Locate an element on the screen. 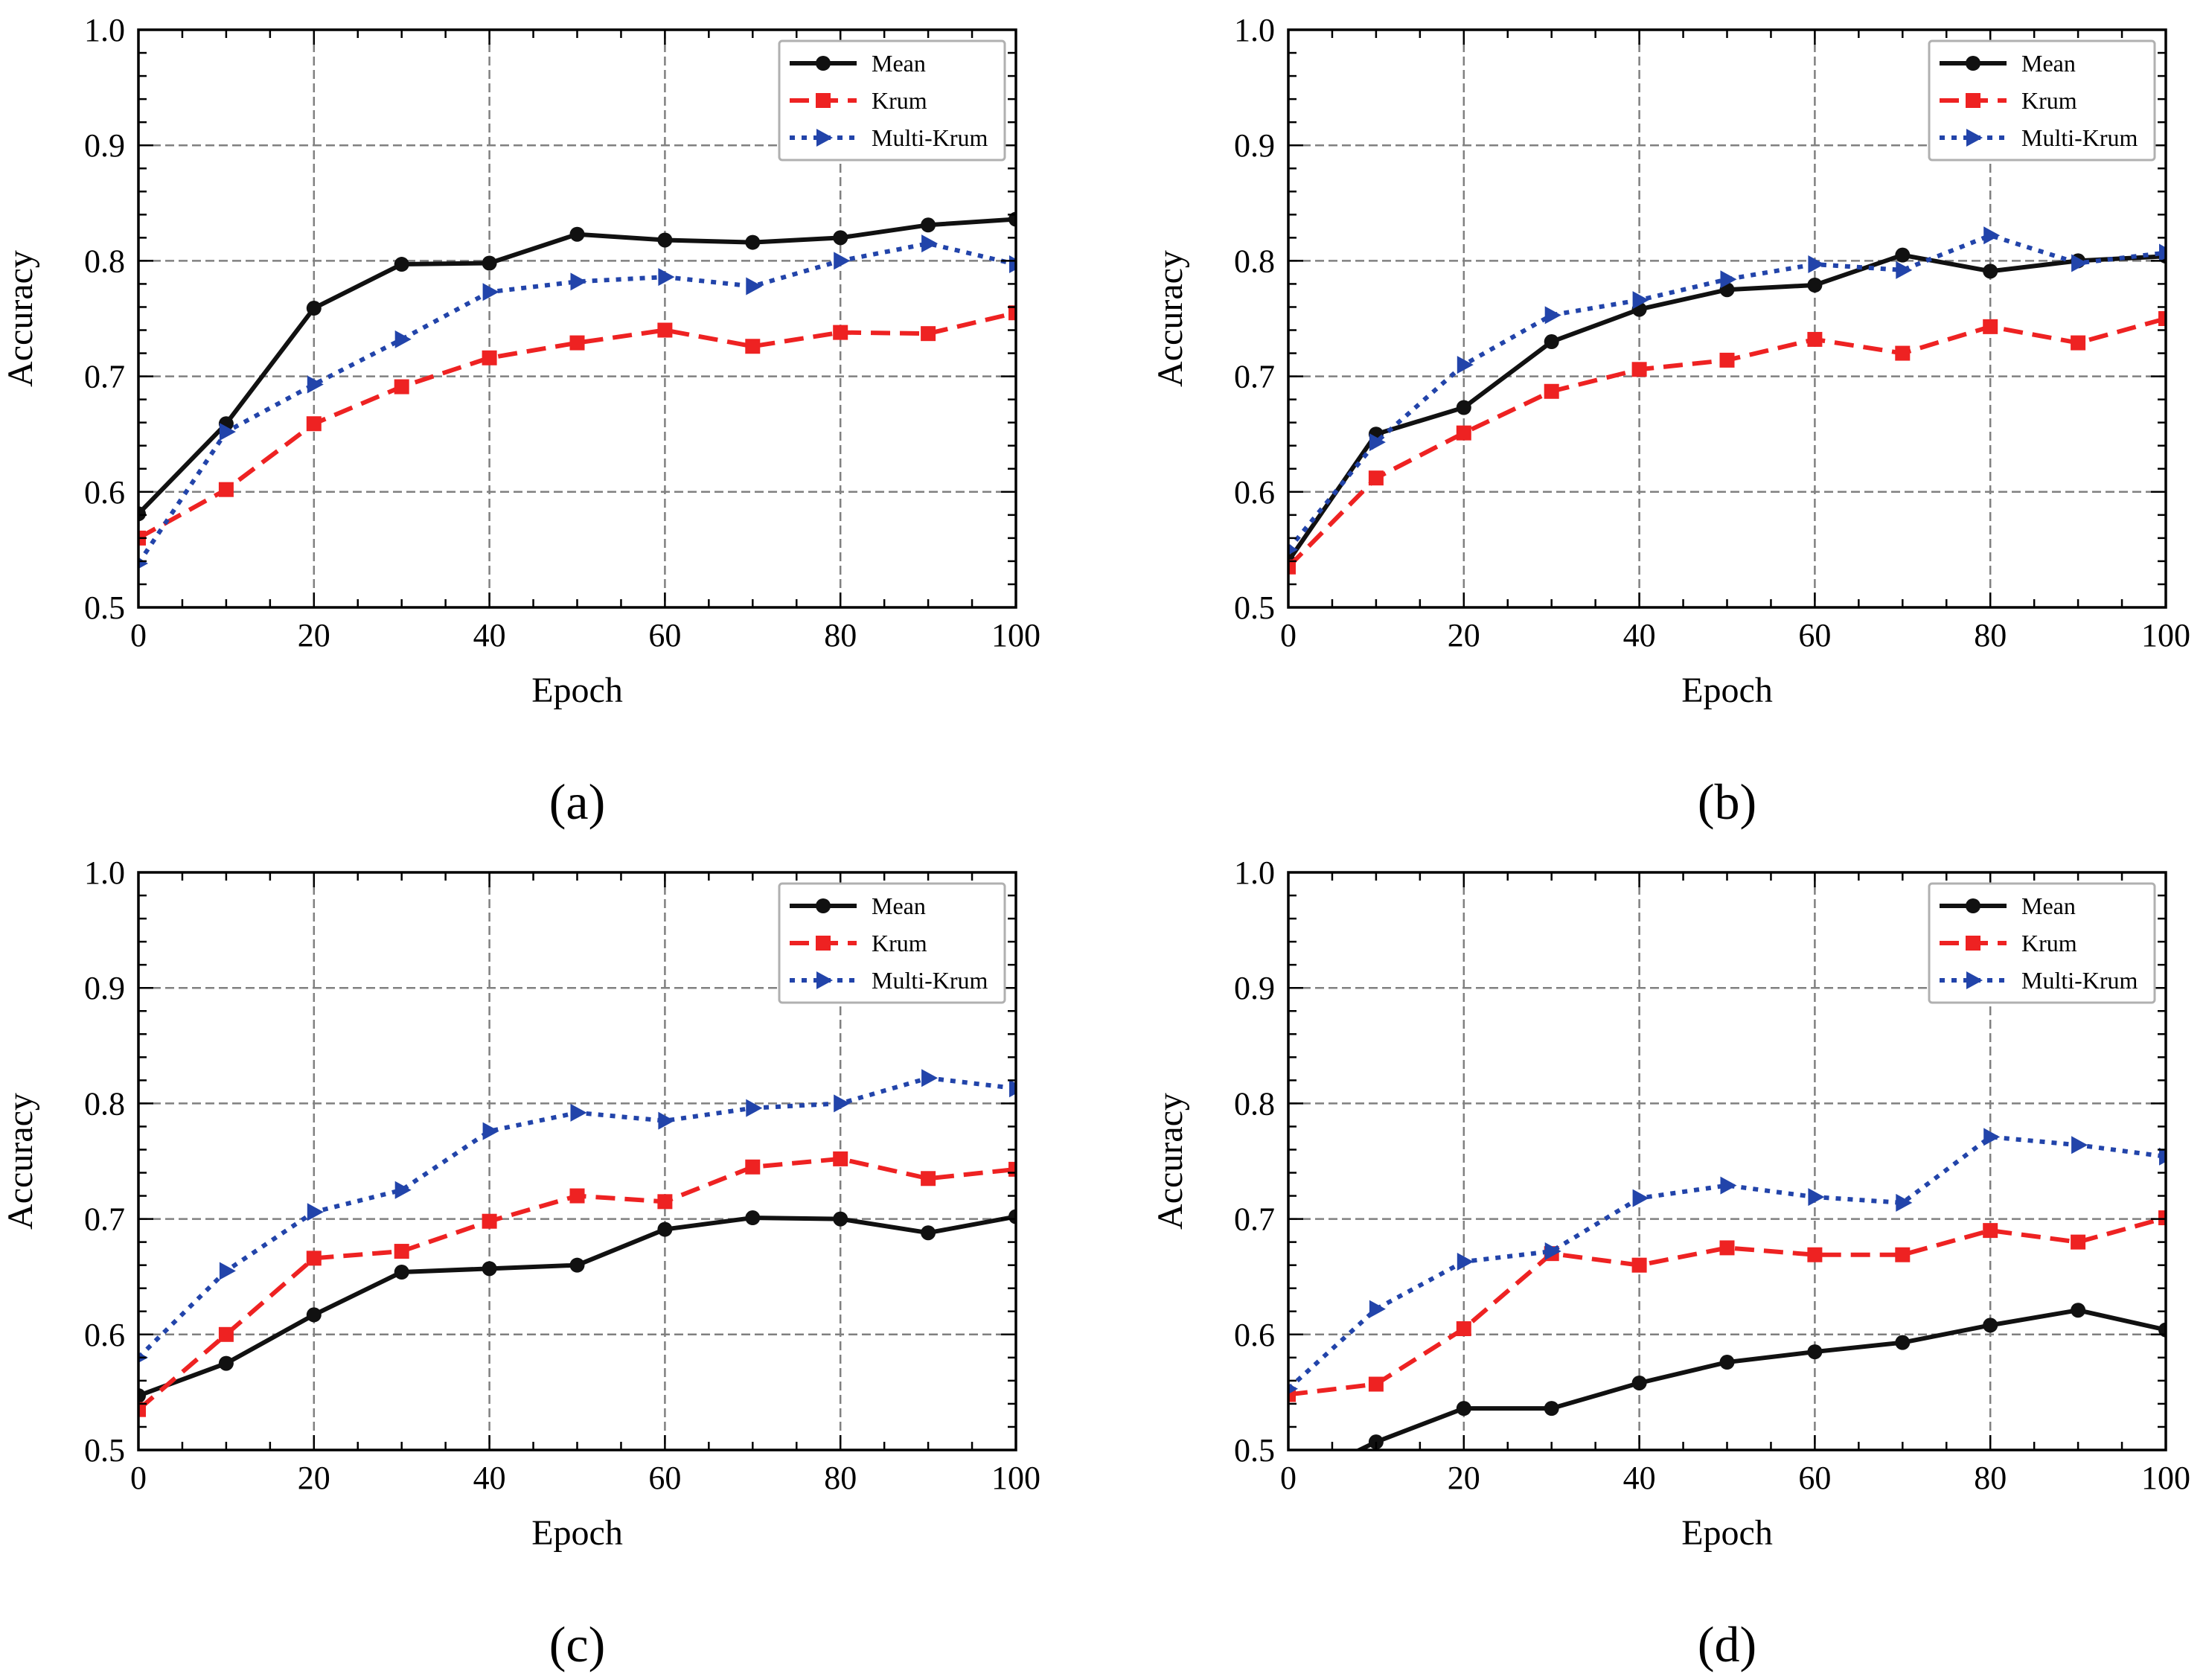 Image resolution: width=2206 pixels, height=1680 pixels. panel-label: (a) is located at coordinates (577, 801).